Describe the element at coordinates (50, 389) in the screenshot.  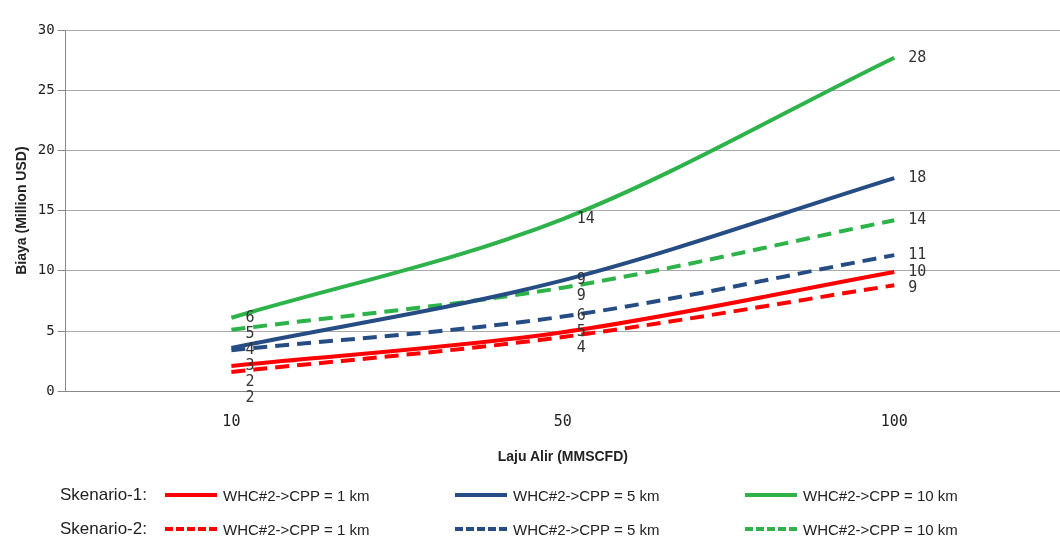
I see `y-tick-label: 0` at that location.